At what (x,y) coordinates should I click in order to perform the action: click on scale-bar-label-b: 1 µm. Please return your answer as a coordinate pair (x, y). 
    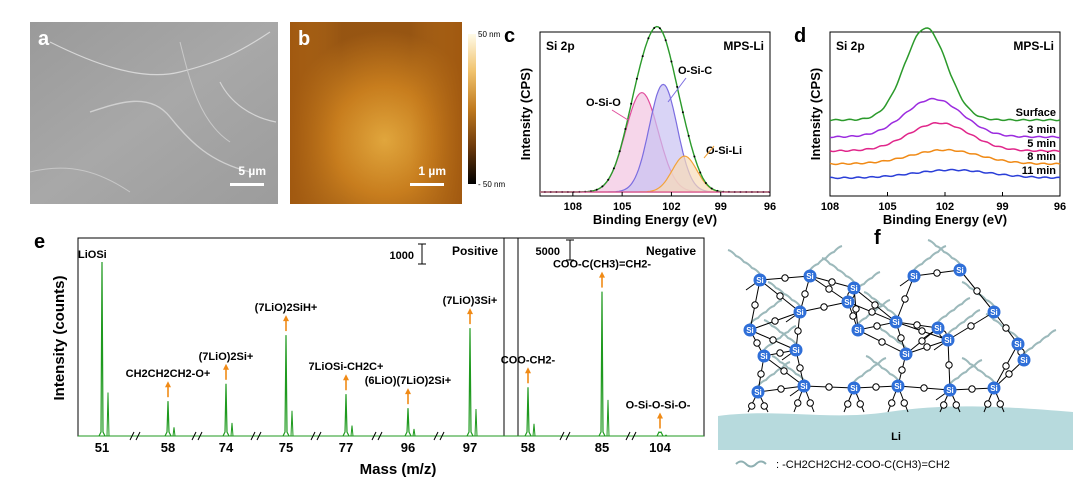
    Looking at the image, I should click on (432, 171).